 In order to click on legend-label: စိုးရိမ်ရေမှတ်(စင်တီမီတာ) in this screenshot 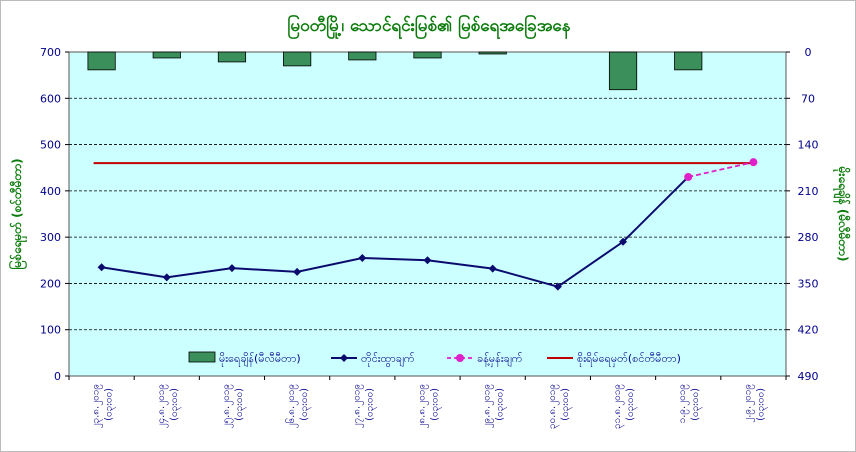, I will do `click(629, 359)`.